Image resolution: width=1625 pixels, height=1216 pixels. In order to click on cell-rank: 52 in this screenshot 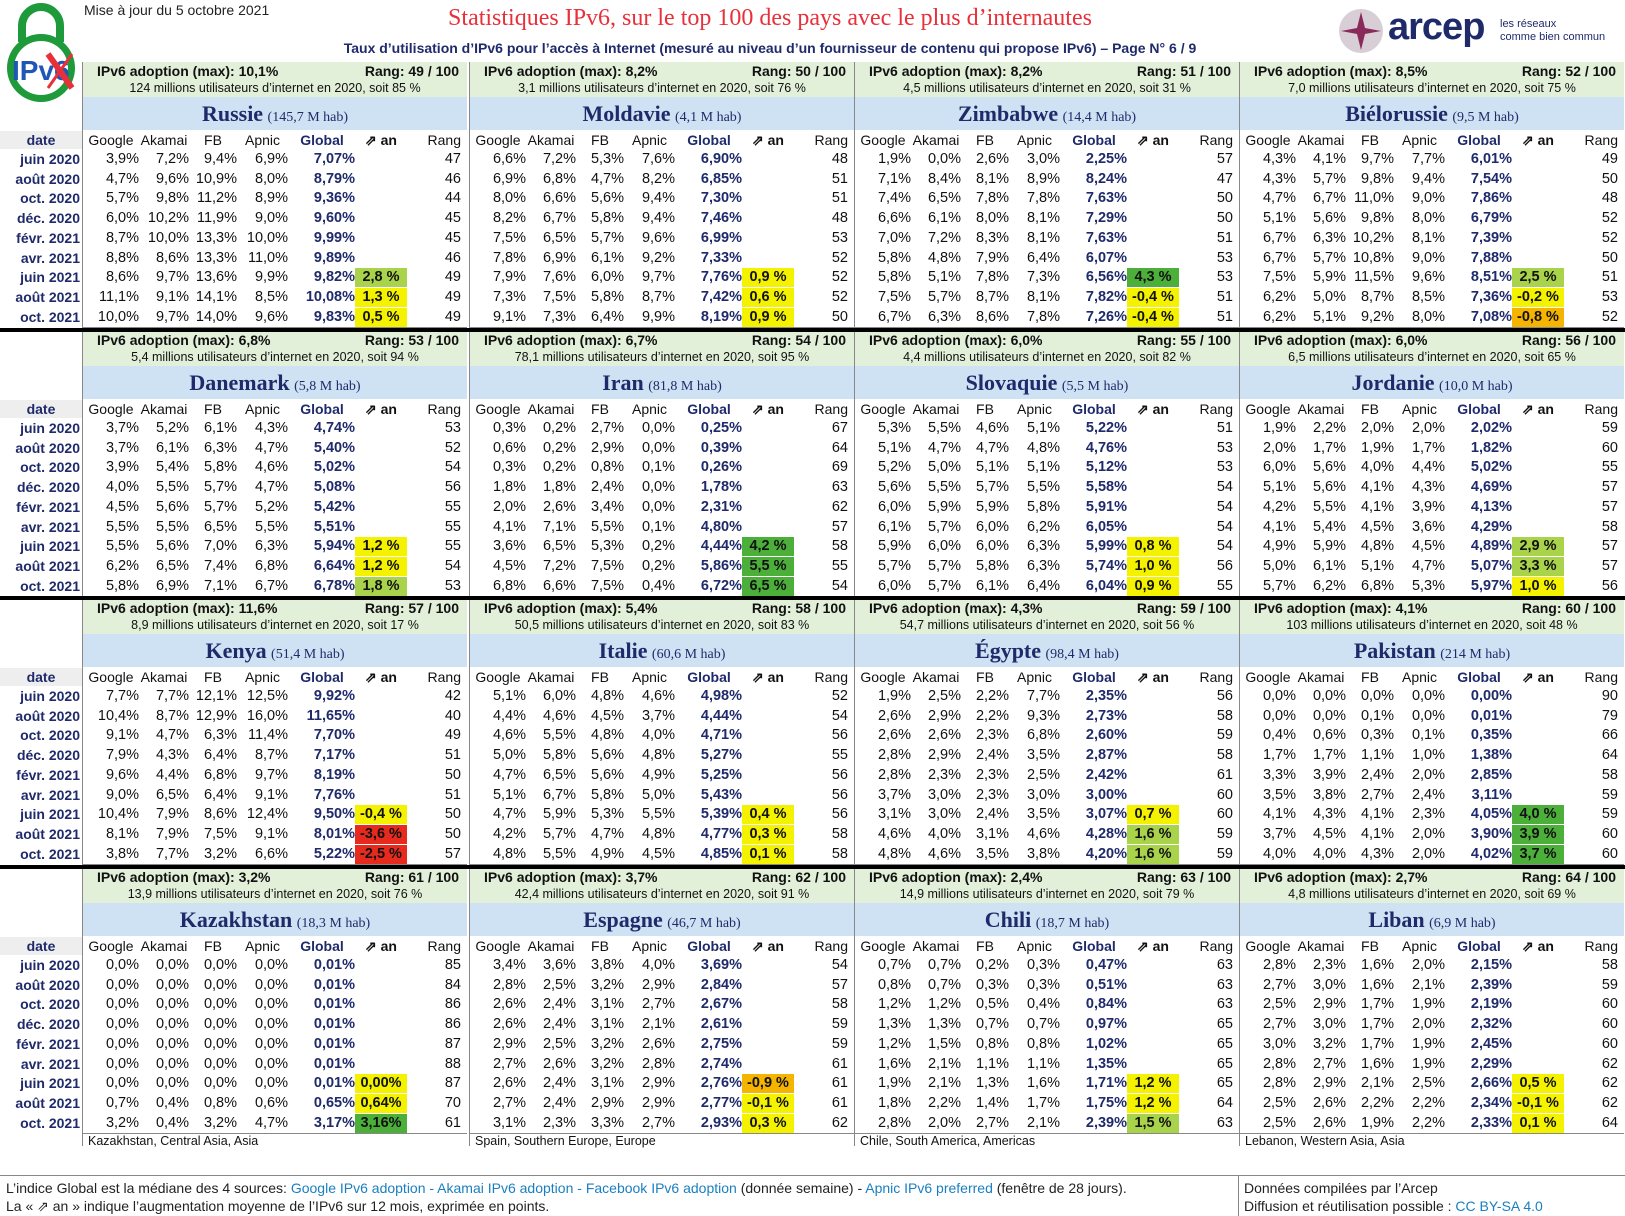, I will do `click(452, 447)`.